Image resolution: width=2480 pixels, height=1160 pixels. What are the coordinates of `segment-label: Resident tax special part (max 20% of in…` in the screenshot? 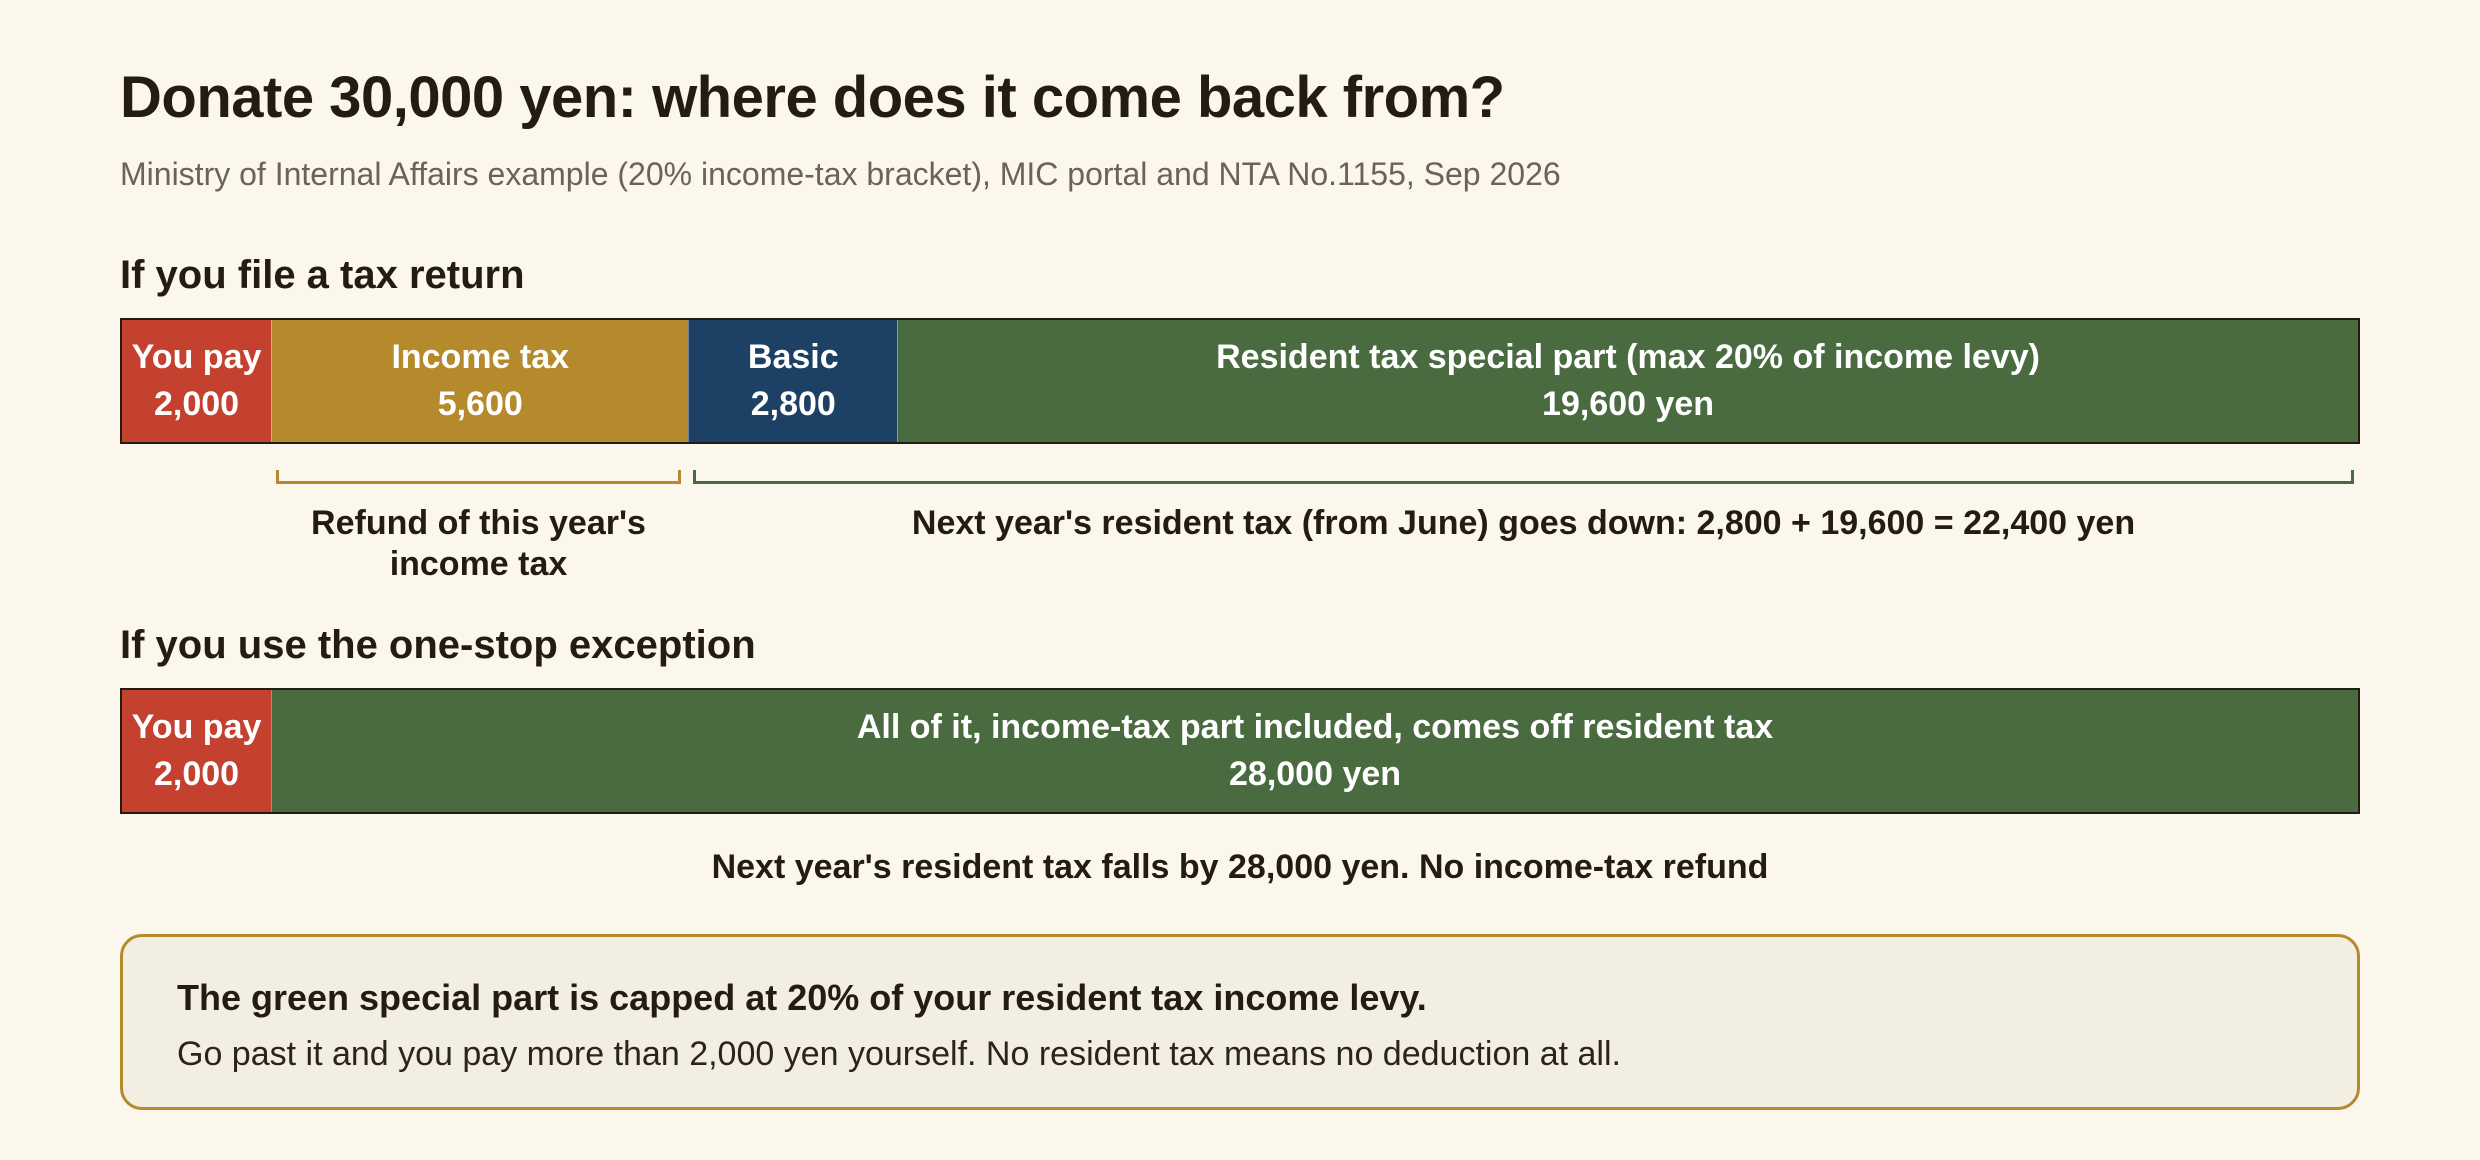 It's located at (1628, 357).